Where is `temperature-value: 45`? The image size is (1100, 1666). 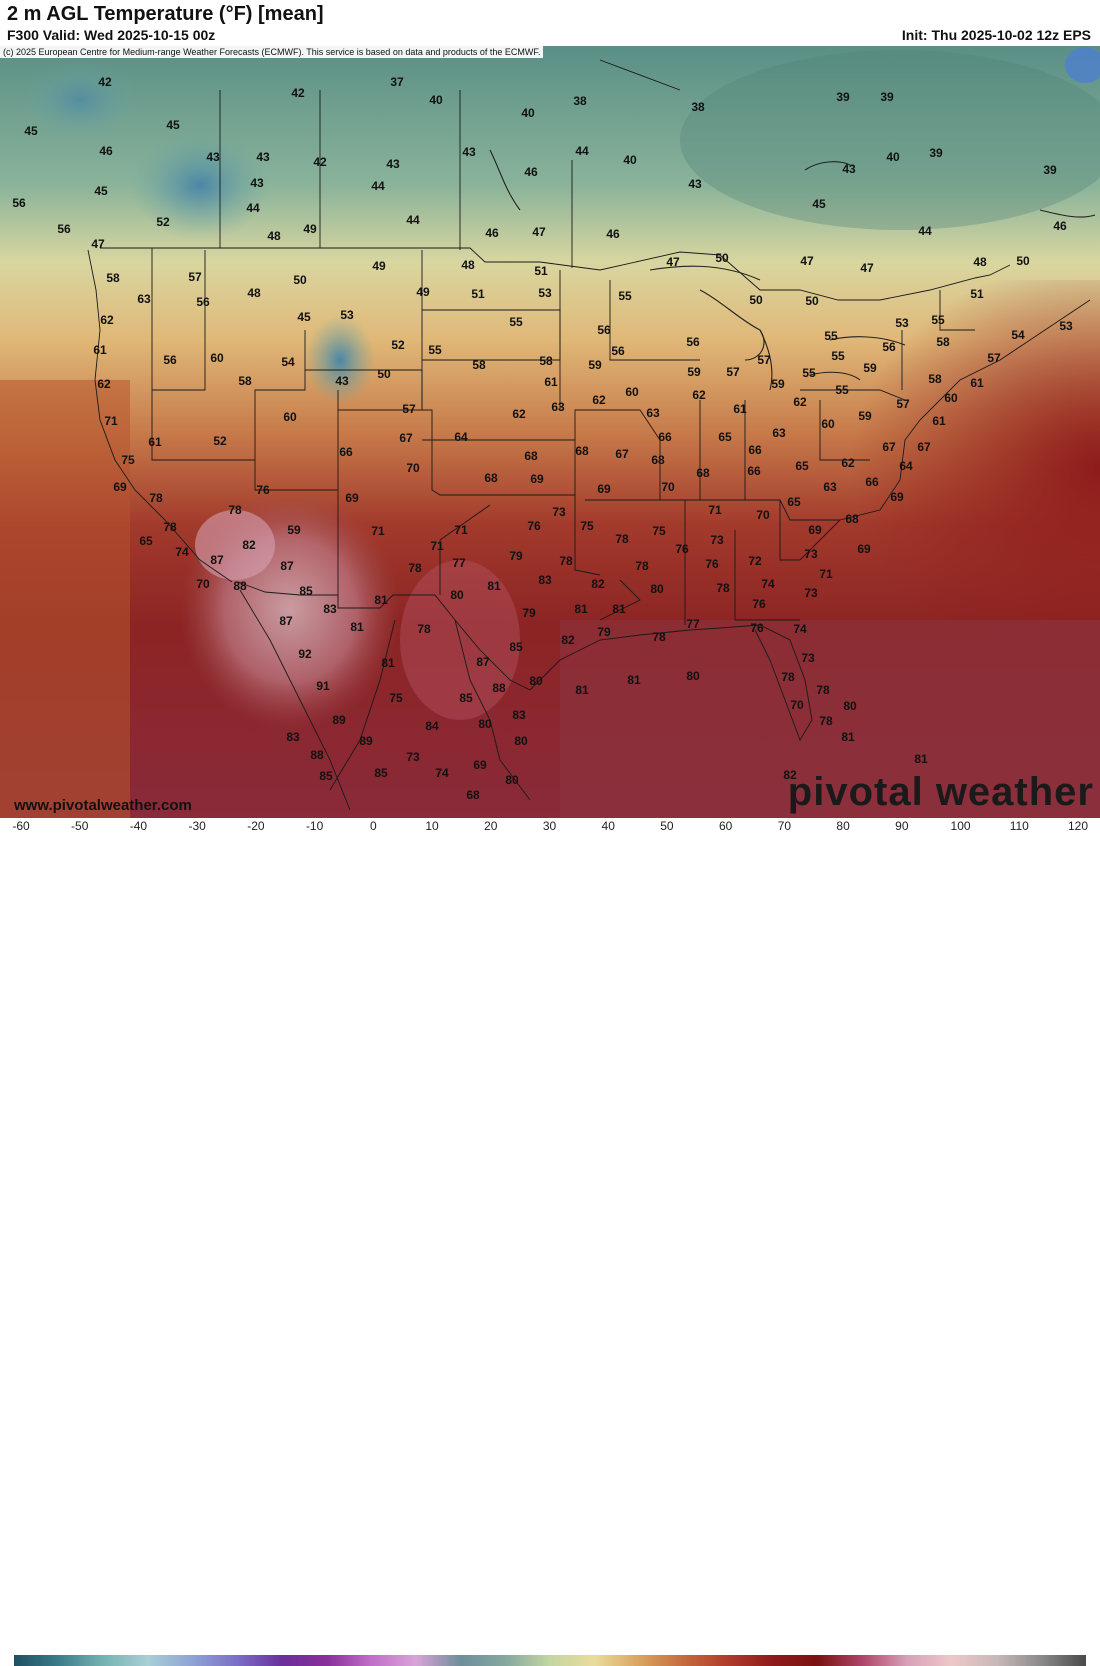 temperature-value: 45 is located at coordinates (31, 131).